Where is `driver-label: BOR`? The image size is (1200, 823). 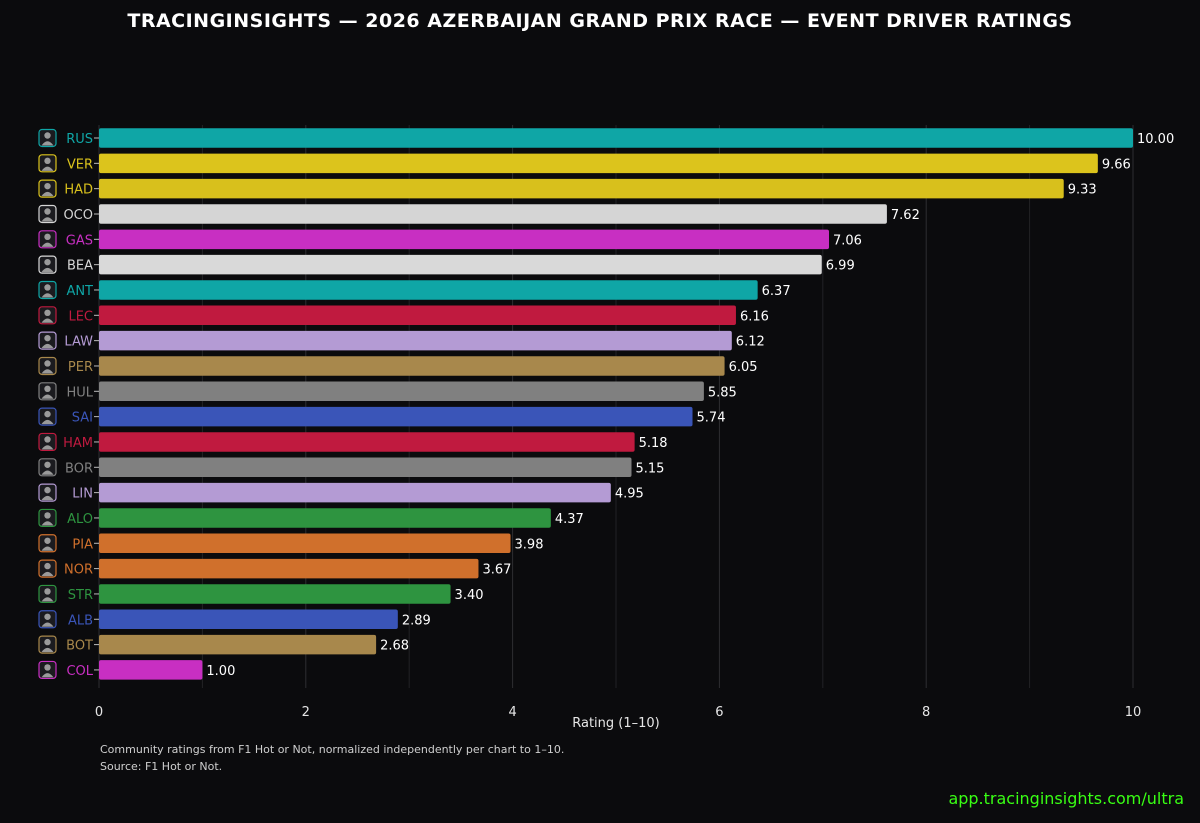 driver-label: BOR is located at coordinates (79, 468).